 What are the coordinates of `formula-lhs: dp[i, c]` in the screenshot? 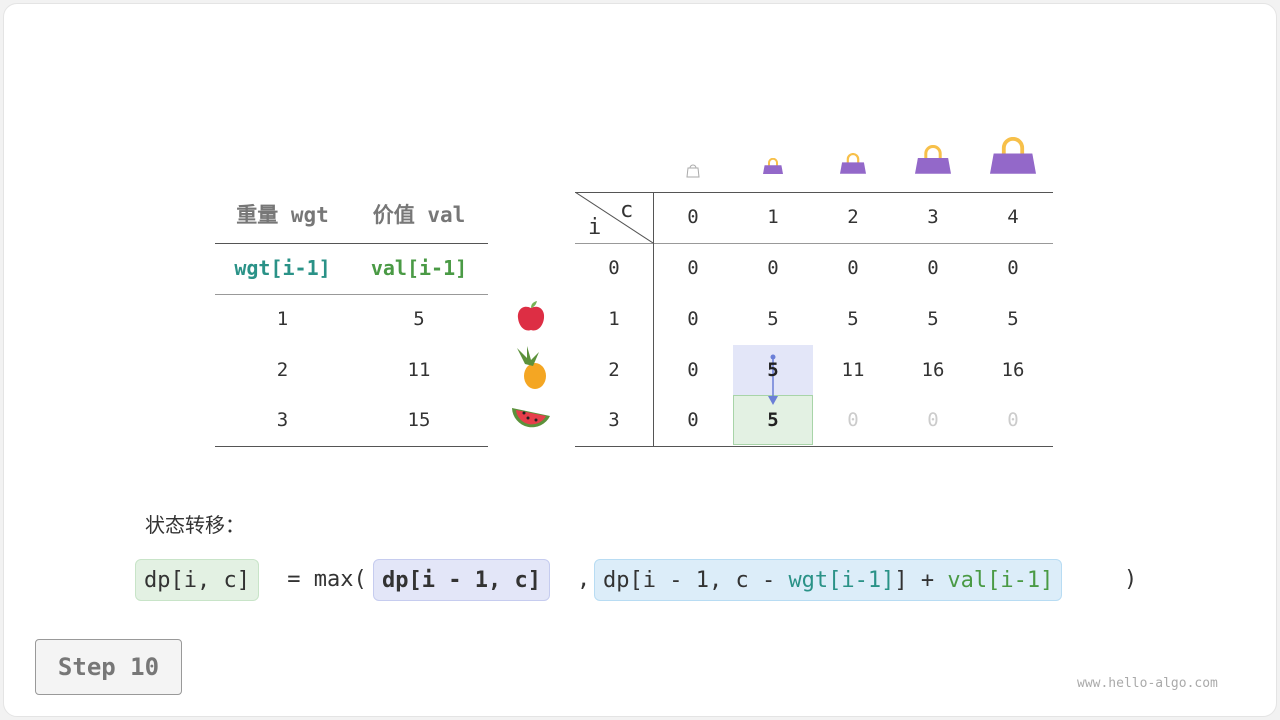 It's located at (197, 580).